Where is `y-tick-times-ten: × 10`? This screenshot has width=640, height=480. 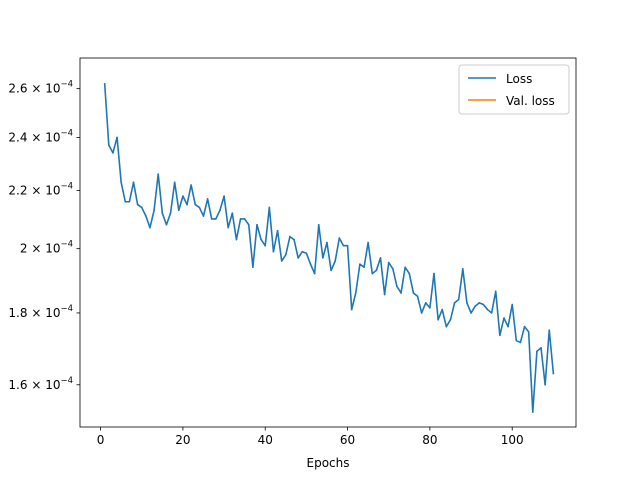 y-tick-times-ten: × 10 is located at coordinates (44, 89).